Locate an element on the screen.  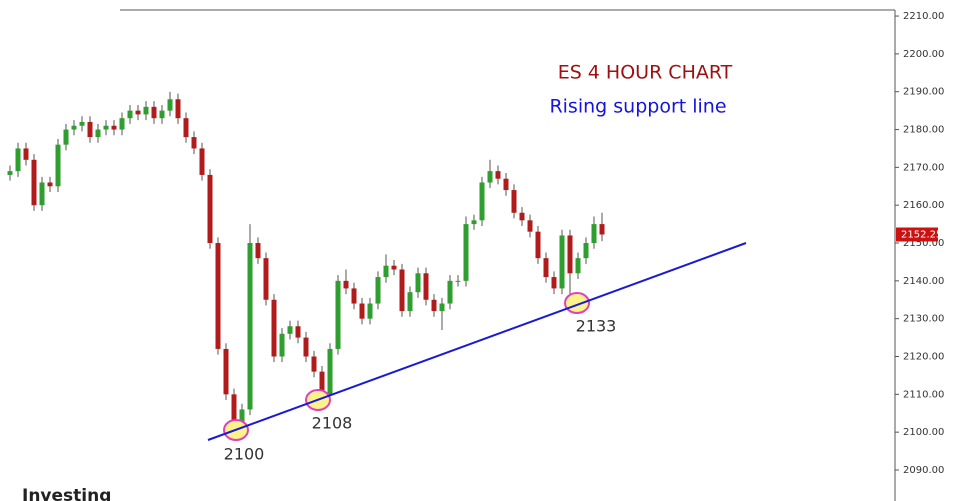
annotation: 2100 is located at coordinates (244, 454).